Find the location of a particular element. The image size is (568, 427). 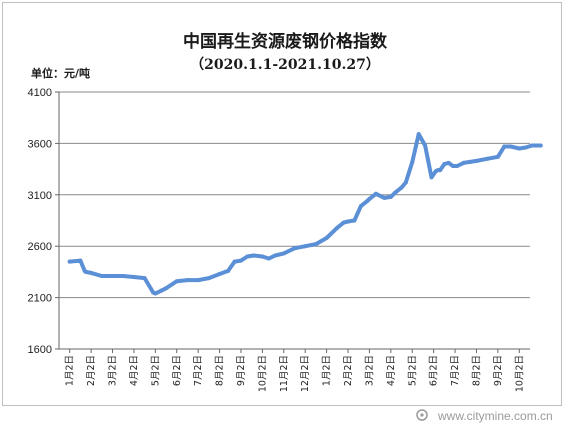

x-tick-label-6: 7月2日 is located at coordinates (198, 370).